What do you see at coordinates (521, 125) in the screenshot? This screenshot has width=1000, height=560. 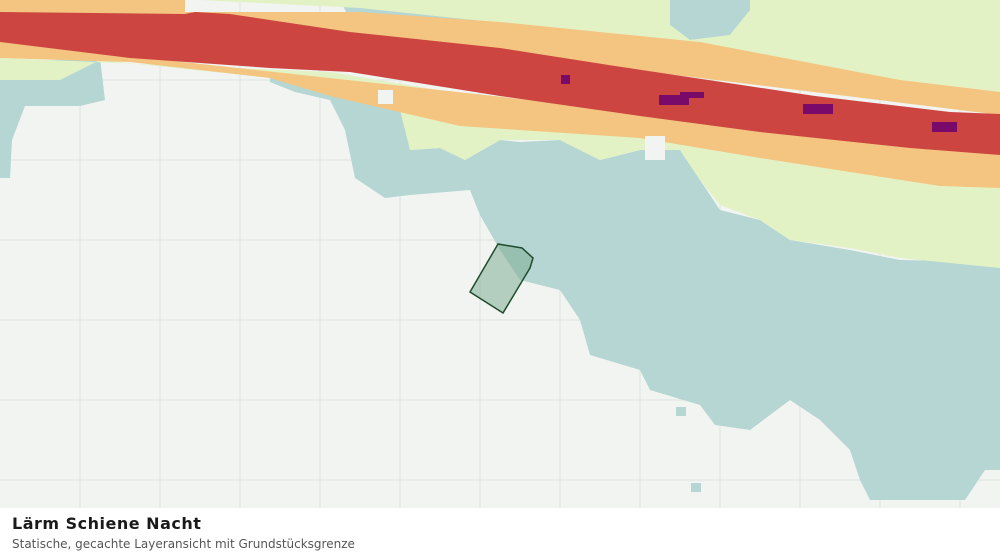 I see `no-data-gaps` at bounding box center [521, 125].